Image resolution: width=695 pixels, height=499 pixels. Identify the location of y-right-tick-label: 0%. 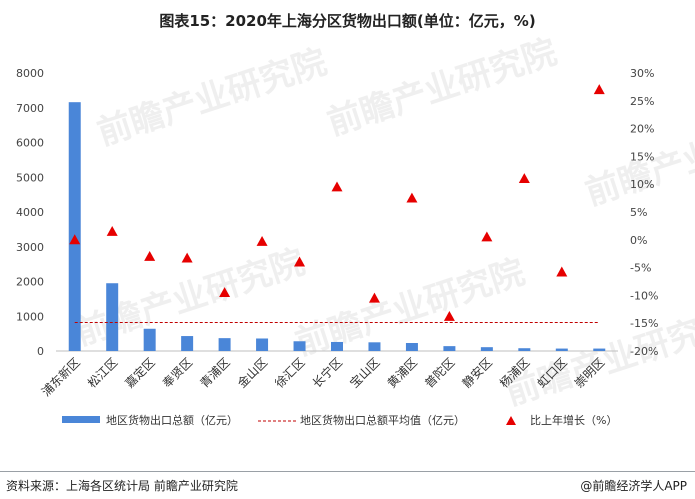
(638, 240).